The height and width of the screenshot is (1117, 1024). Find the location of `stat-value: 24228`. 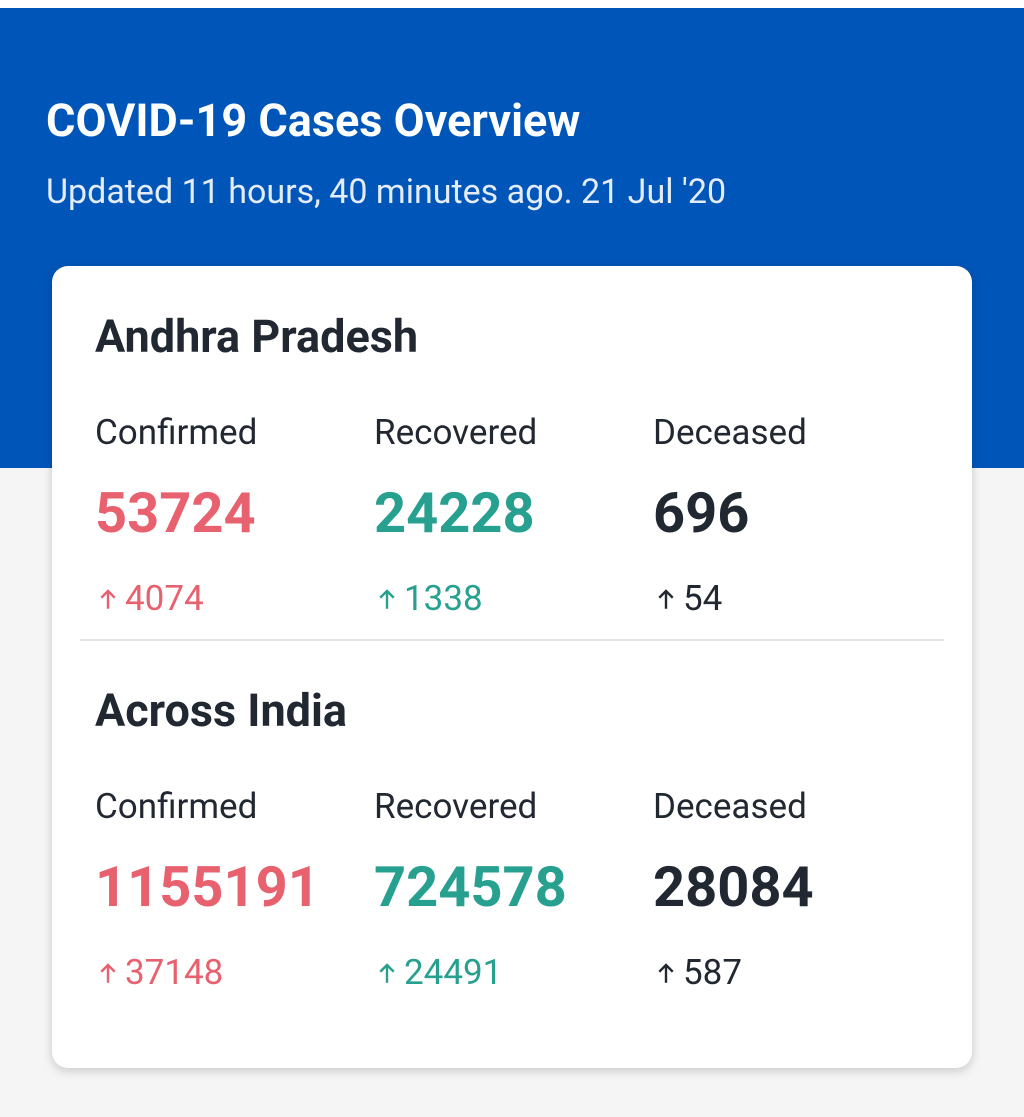

stat-value: 24228 is located at coordinates (454, 513).